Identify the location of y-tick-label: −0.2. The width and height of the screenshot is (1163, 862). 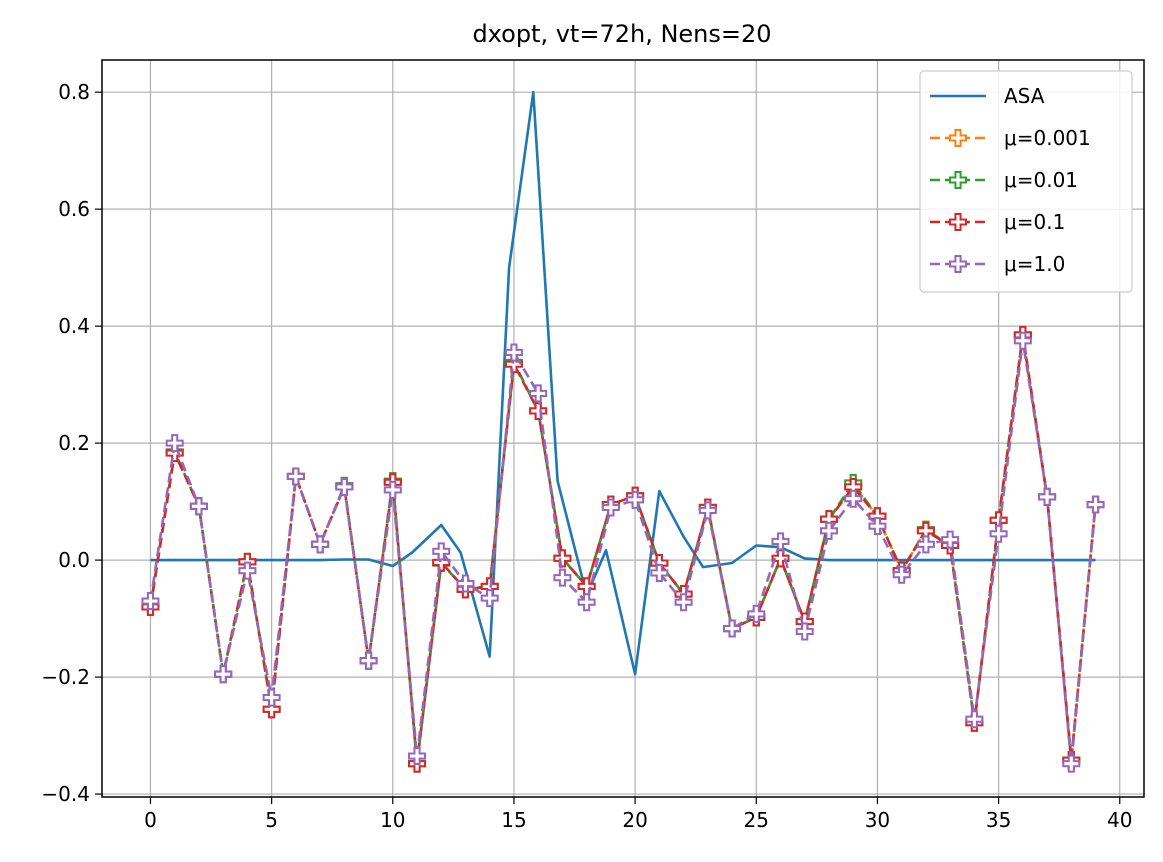
(65, 677).